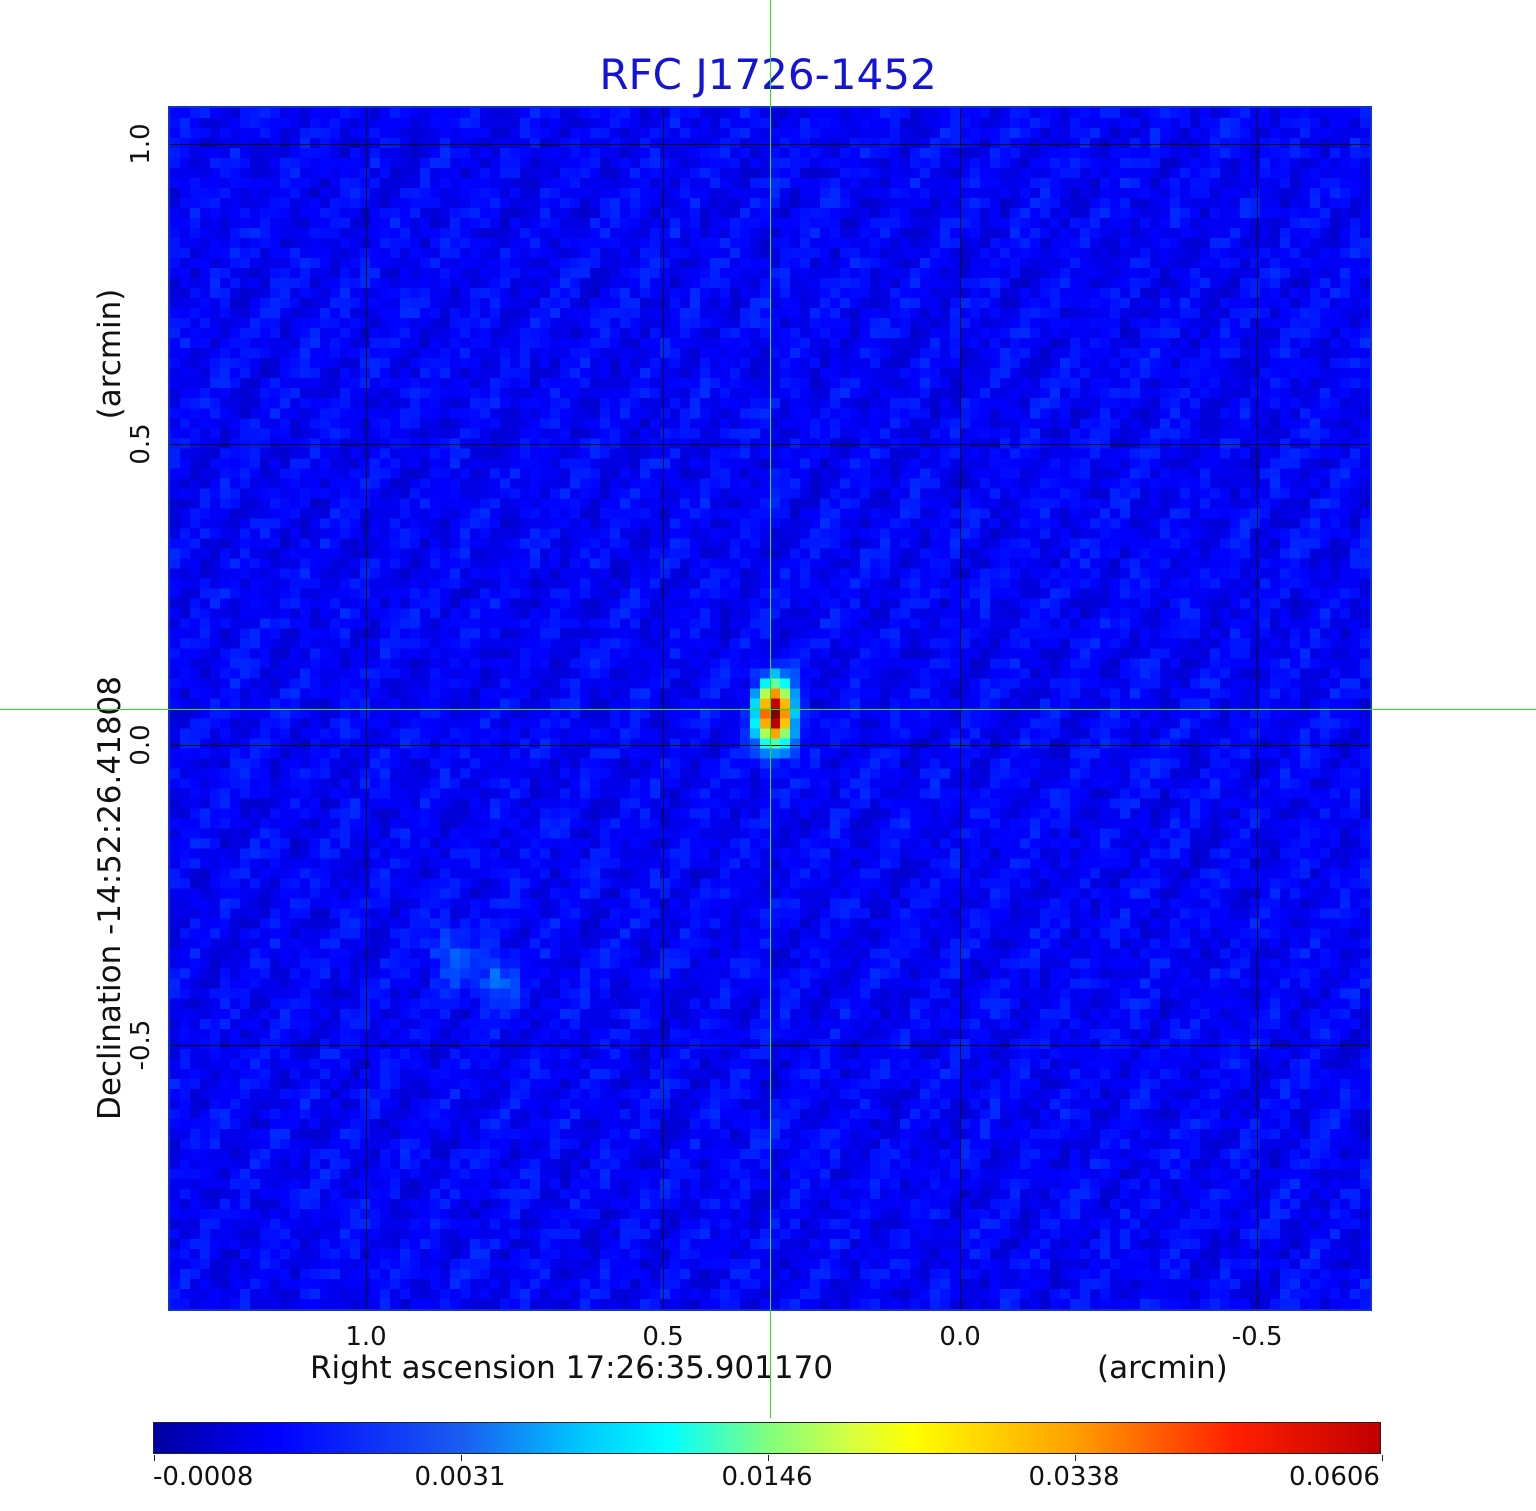 Image resolution: width=1536 pixels, height=1511 pixels. I want to click on colorbar-tick-label: 0.0146, so click(767, 1477).